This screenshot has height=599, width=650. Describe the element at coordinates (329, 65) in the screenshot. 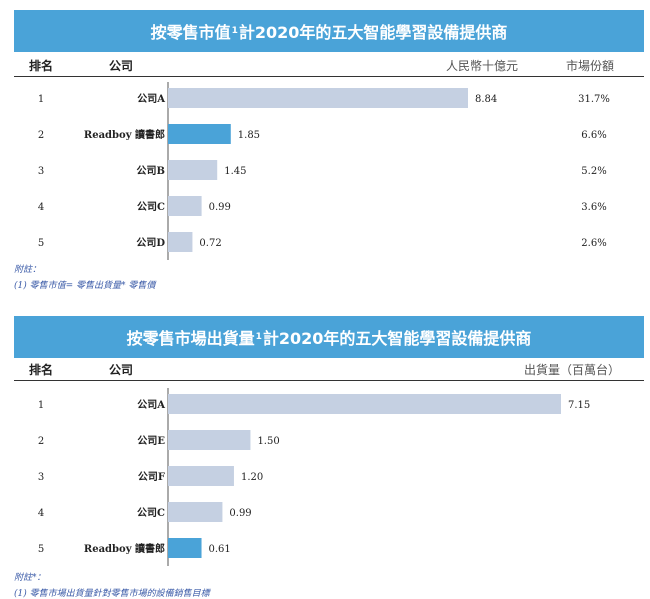

I see `table-header: 排名 公司 人民幣十億元 市場份額` at that location.